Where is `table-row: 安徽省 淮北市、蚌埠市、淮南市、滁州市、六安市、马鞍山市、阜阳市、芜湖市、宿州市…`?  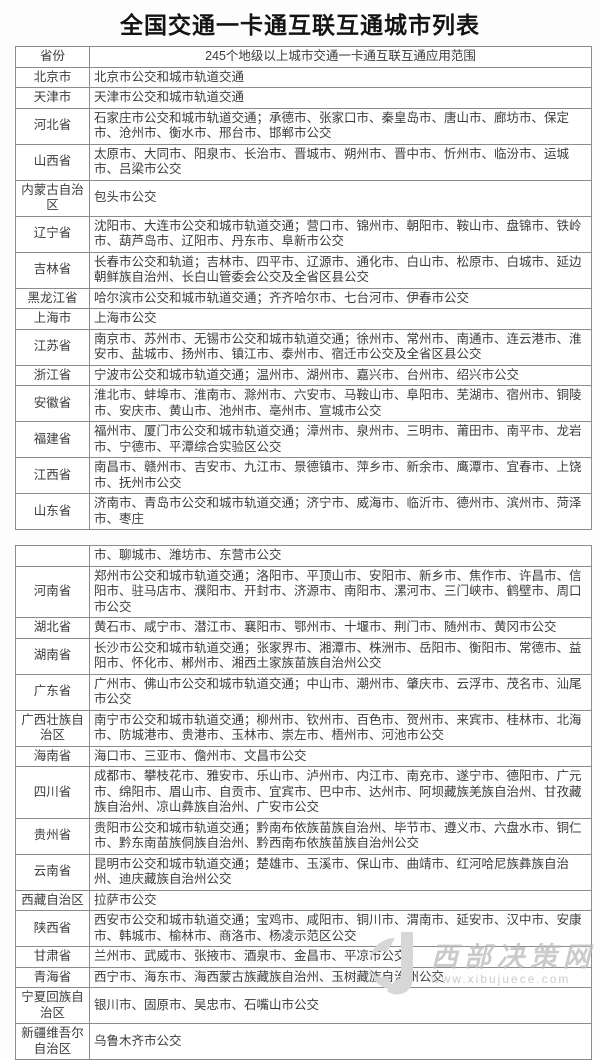 table-row: 安徽省 淮北市、蚌埠市、淮南市、滁州市、六安市、马鞍山市、阜阳市、芜湖市、宿州市… is located at coordinates (303, 403).